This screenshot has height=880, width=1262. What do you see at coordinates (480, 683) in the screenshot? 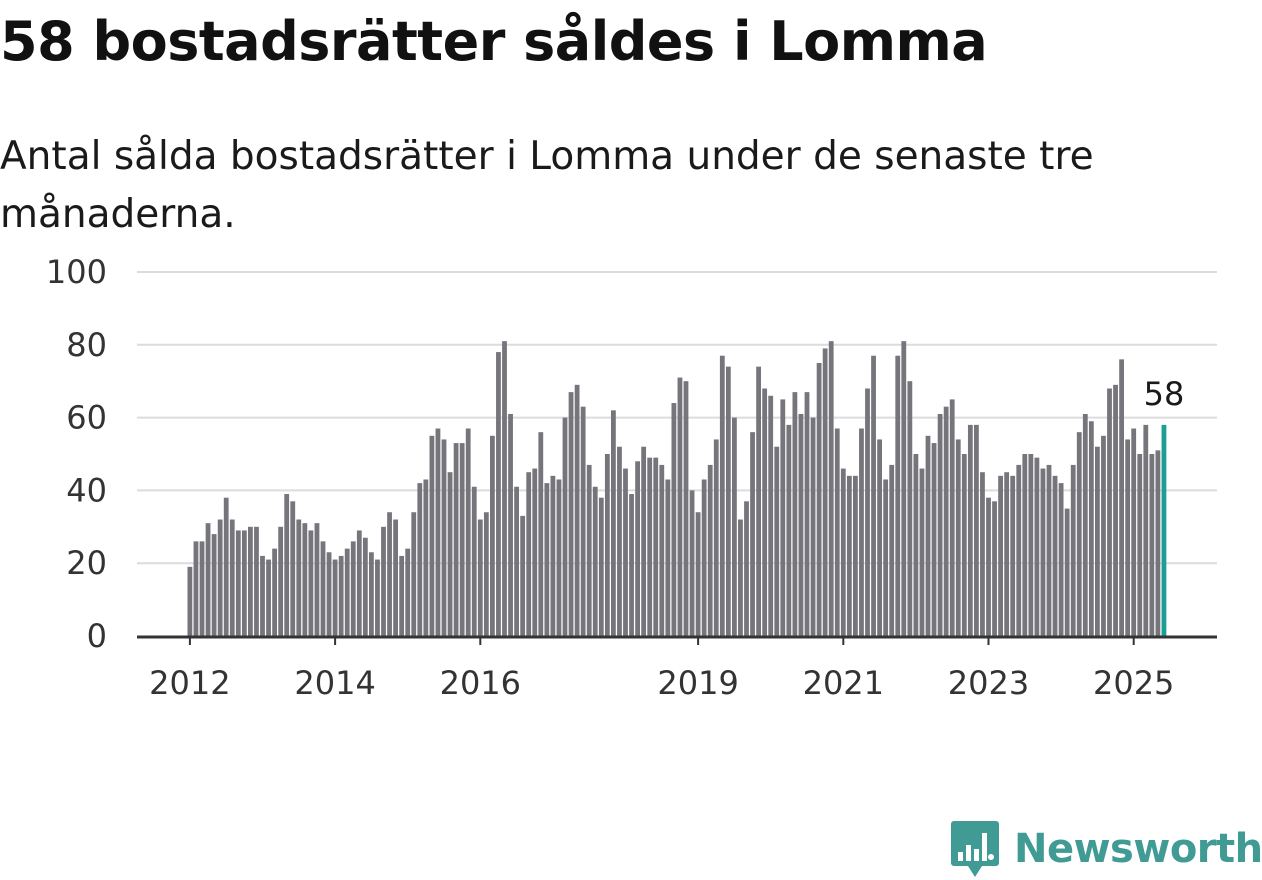
I see `x-tick-label: 2016` at bounding box center [480, 683].